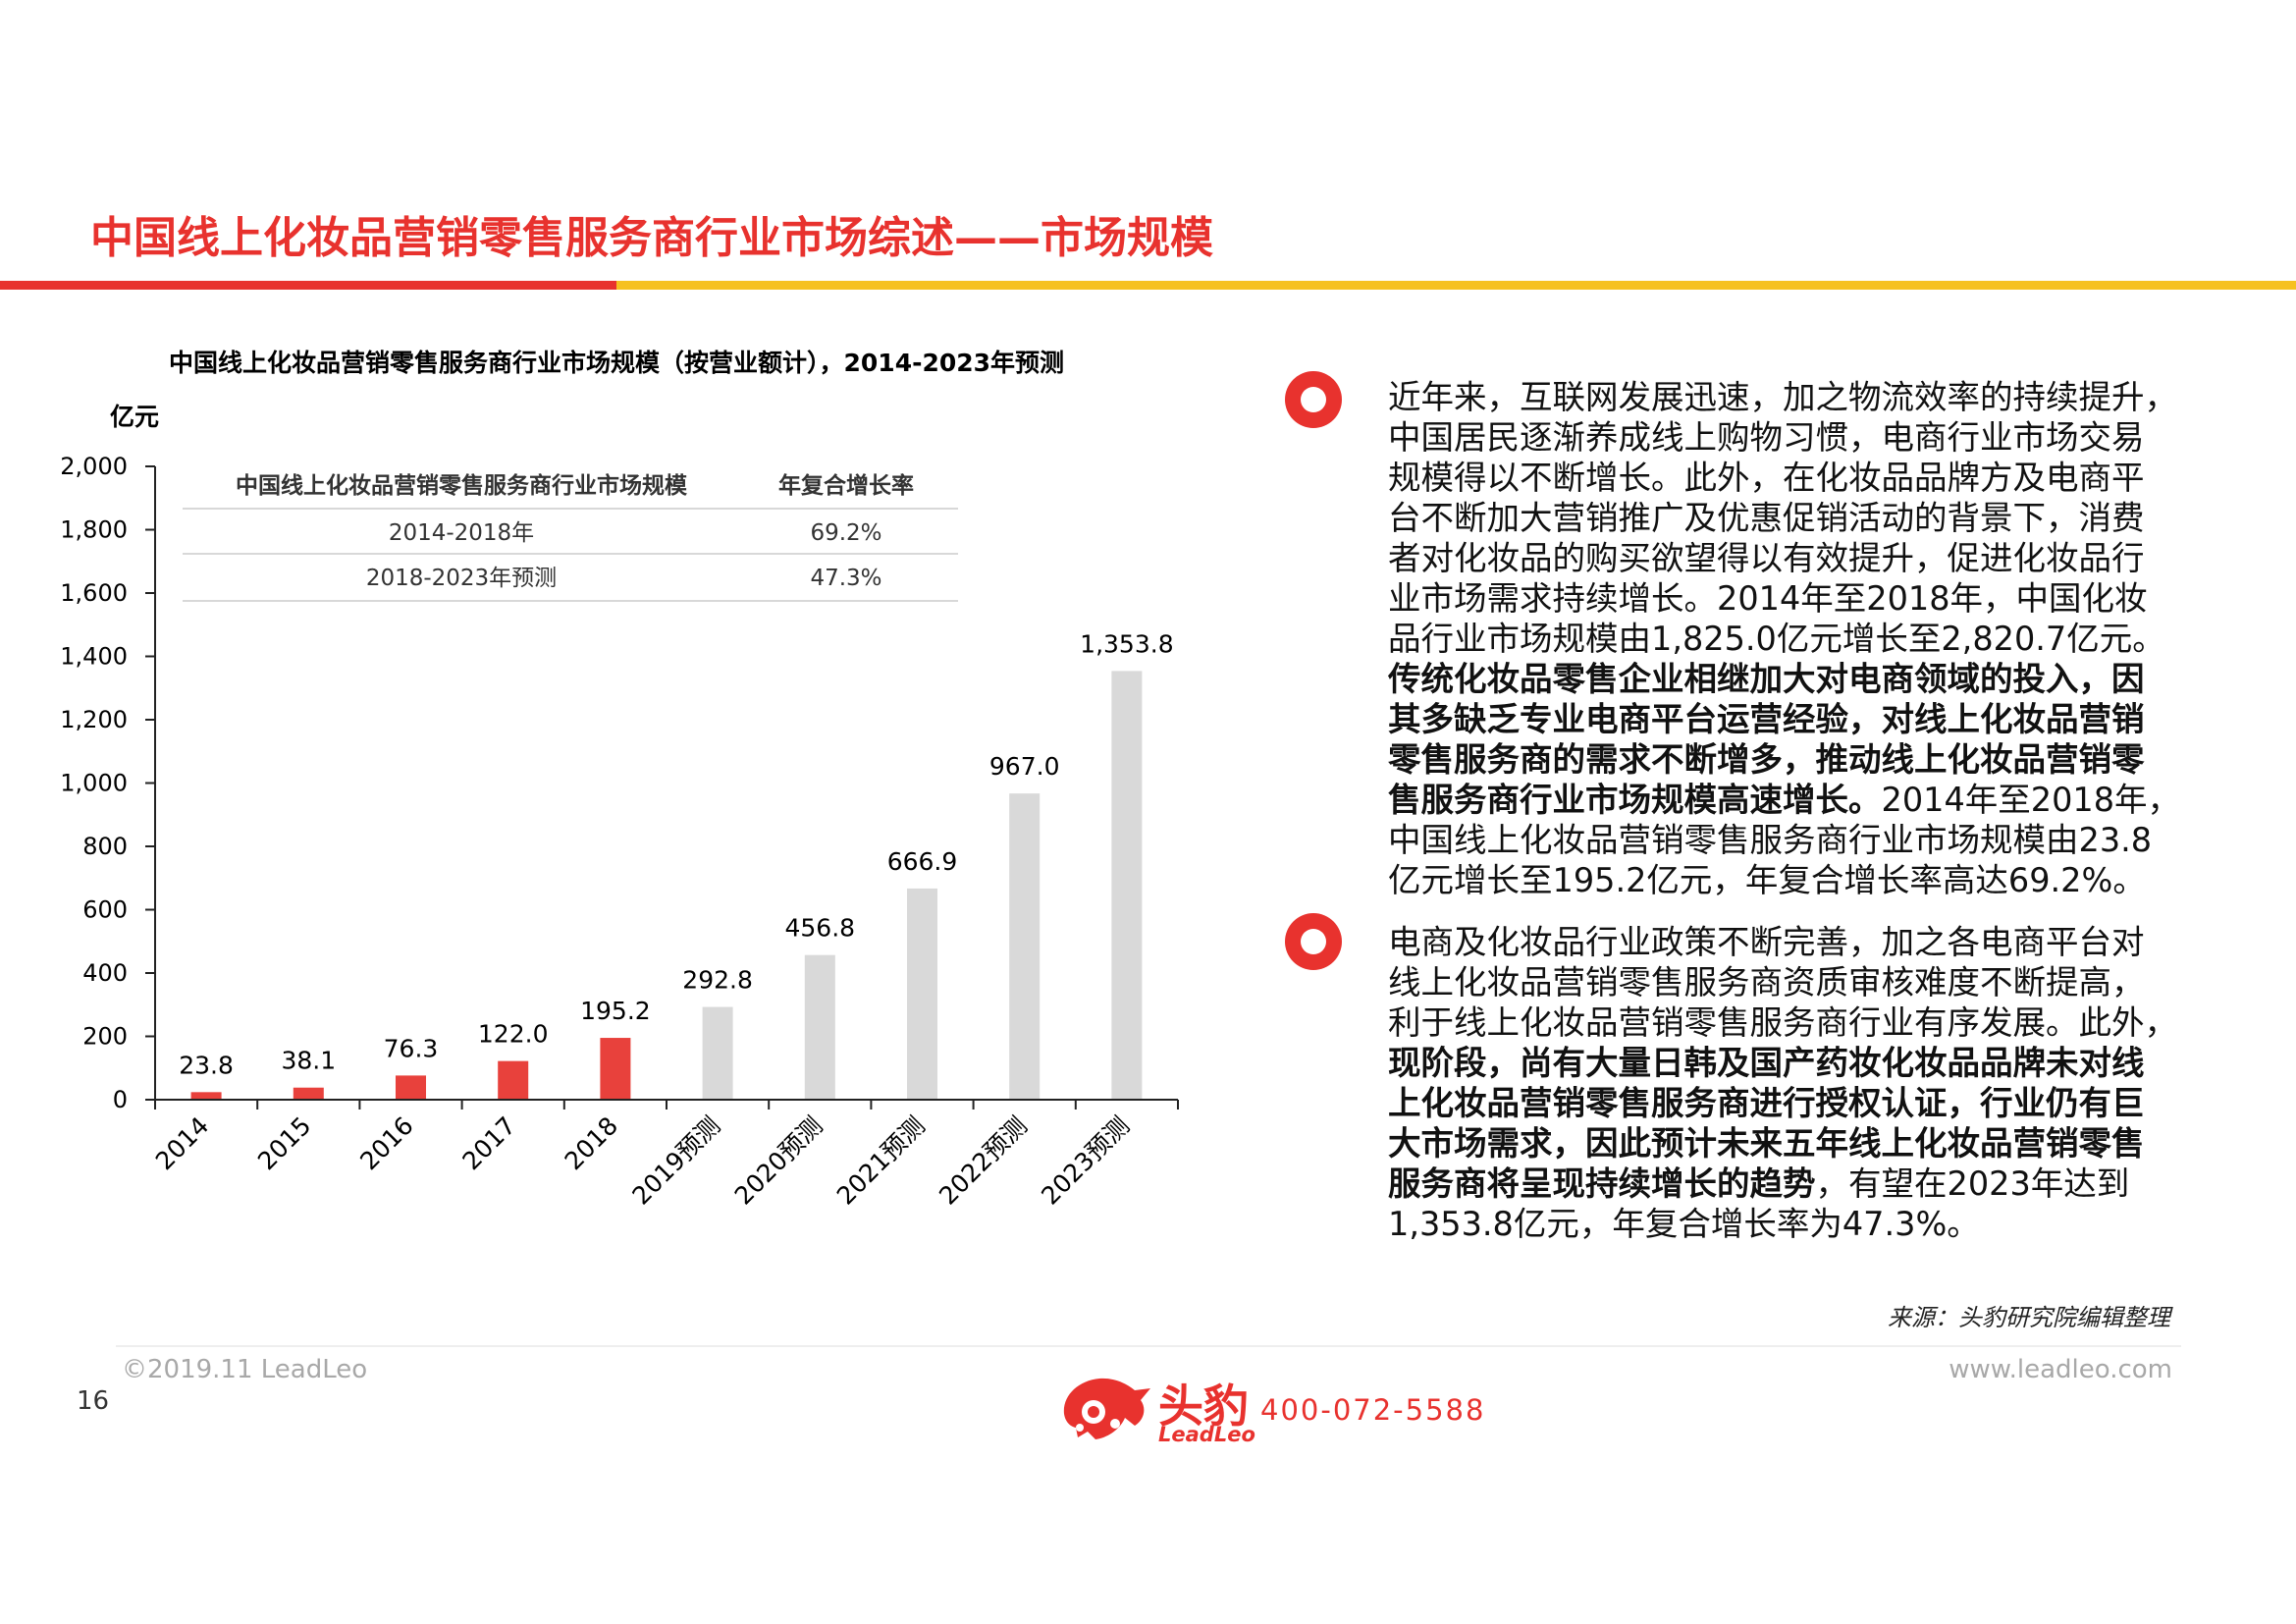 The image size is (2296, 1624). What do you see at coordinates (386, 1143) in the screenshot?
I see `x-tick-label: 2016` at bounding box center [386, 1143].